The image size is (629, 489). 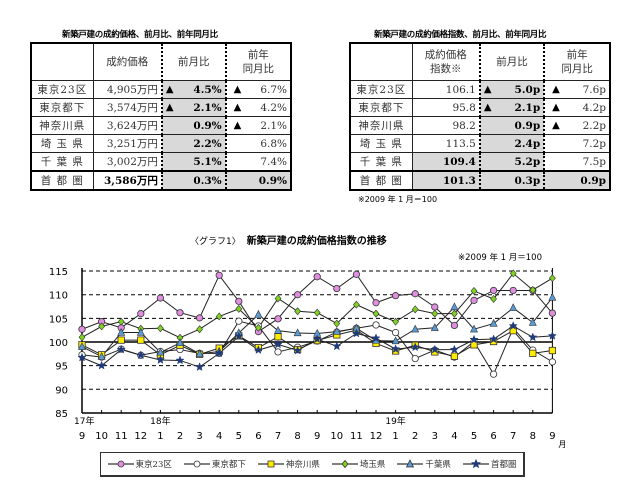 What do you see at coordinates (577, 61) in the screenshot?
I see `header-yoy: 前年 同月比` at bounding box center [577, 61].